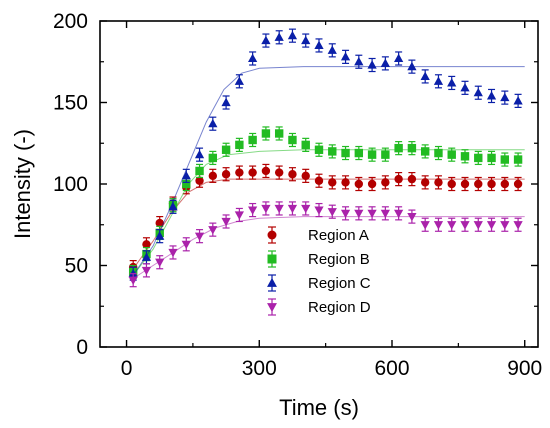 The height and width of the screenshot is (428, 550). I want to click on legend-label: Region B, so click(339, 259).